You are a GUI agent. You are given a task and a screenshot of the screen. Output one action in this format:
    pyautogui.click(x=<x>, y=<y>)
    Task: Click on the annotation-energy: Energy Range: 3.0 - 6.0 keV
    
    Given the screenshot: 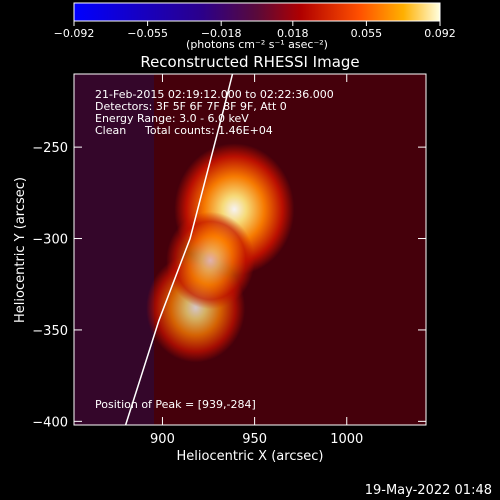 What is the action you would take?
    pyautogui.click(x=172, y=118)
    